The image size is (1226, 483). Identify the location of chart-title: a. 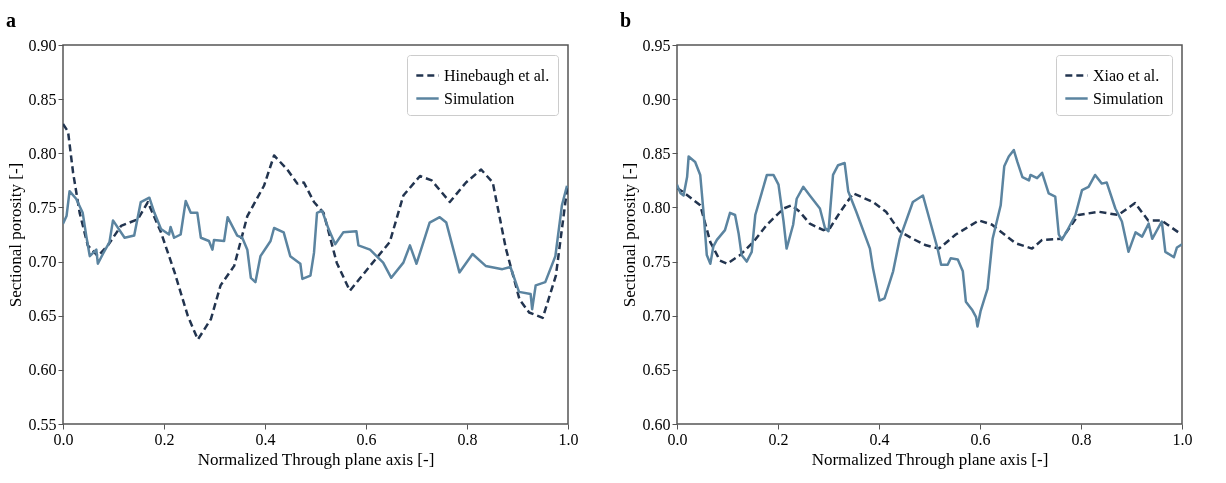
(11, 20).